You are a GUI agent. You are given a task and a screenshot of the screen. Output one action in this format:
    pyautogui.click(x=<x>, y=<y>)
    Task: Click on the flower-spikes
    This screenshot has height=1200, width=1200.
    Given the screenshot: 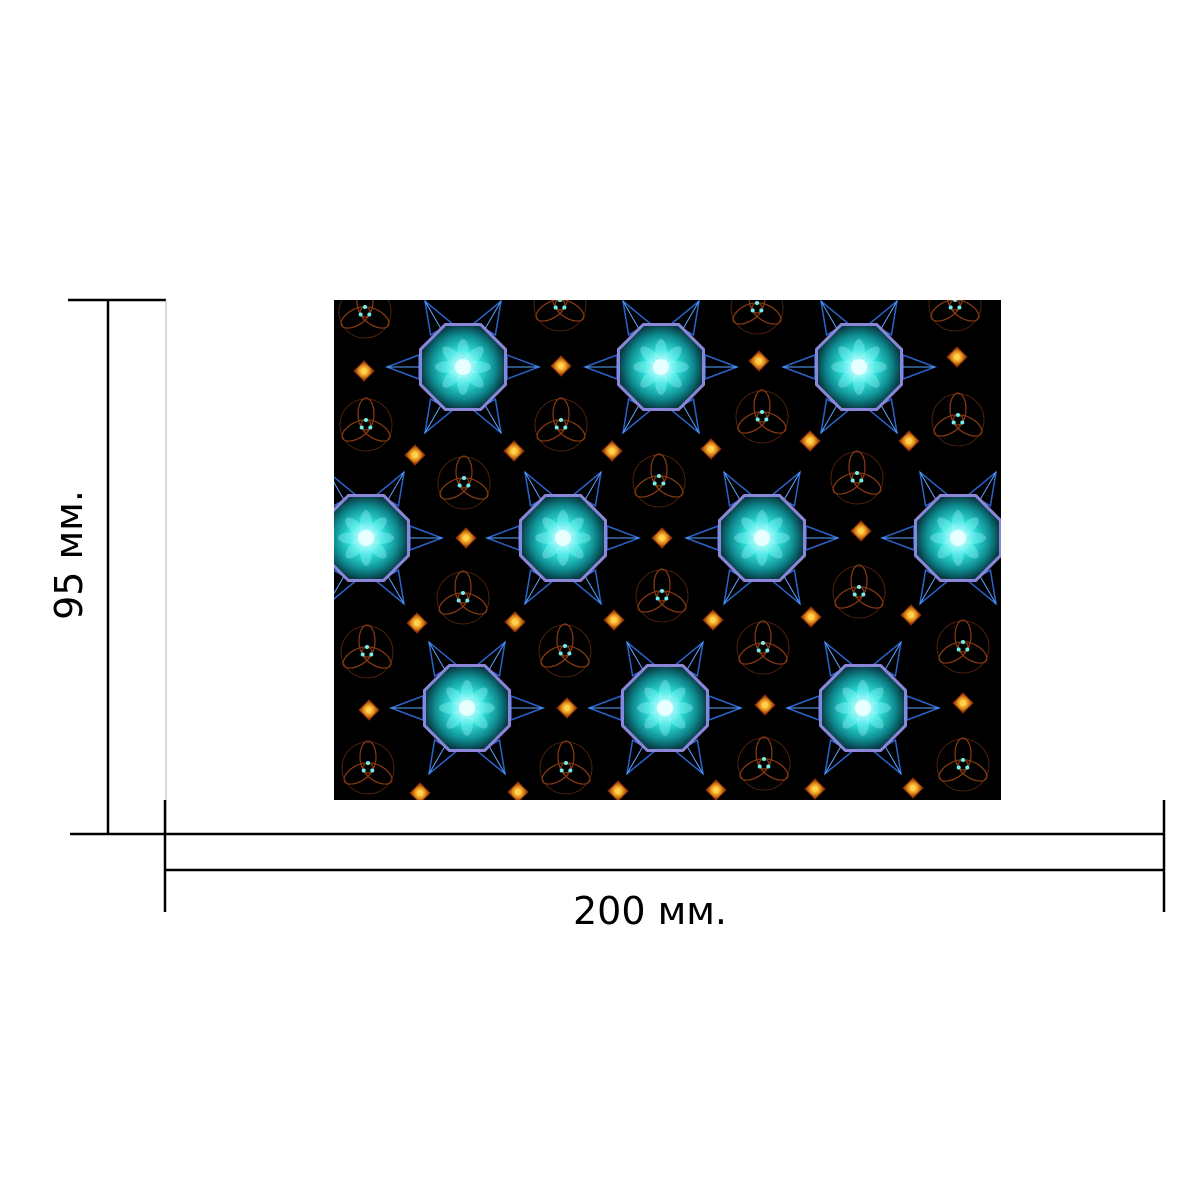 What is the action you would take?
    pyautogui.click(x=762, y=538)
    